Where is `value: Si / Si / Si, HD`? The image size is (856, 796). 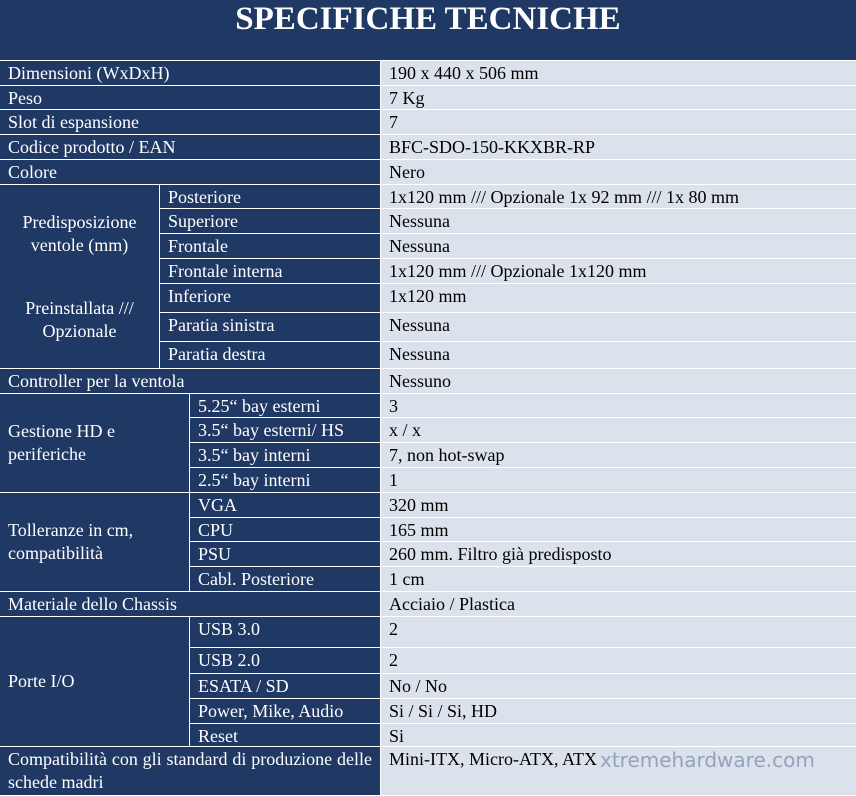 value: Si / Si / Si, HD is located at coordinates (618, 711).